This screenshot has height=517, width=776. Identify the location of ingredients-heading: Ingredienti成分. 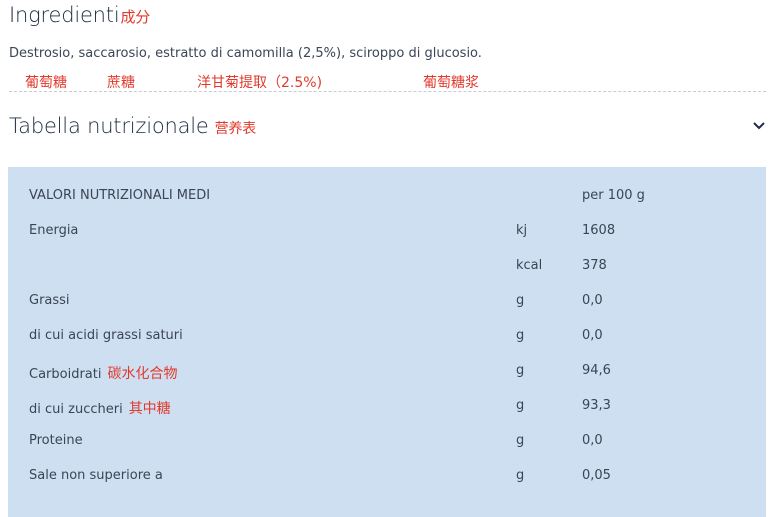
(79, 15).